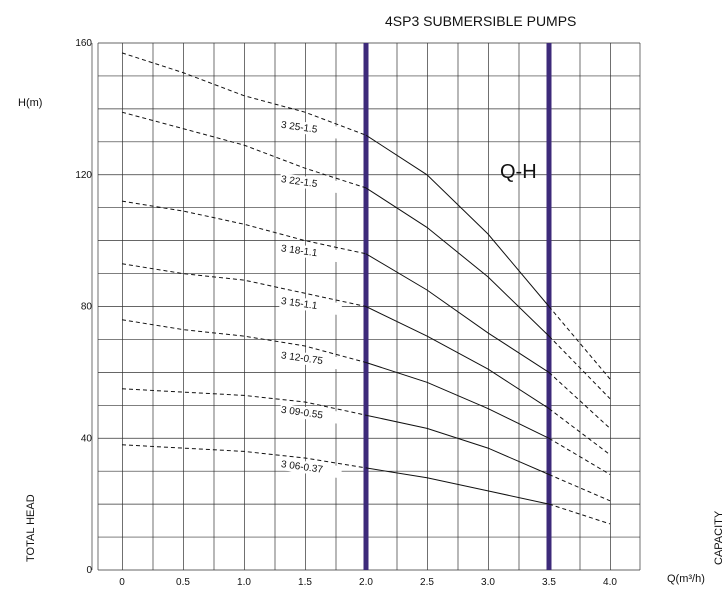 The height and width of the screenshot is (589, 727). What do you see at coordinates (488, 582) in the screenshot?
I see `x-tick-label: 3.0` at bounding box center [488, 582].